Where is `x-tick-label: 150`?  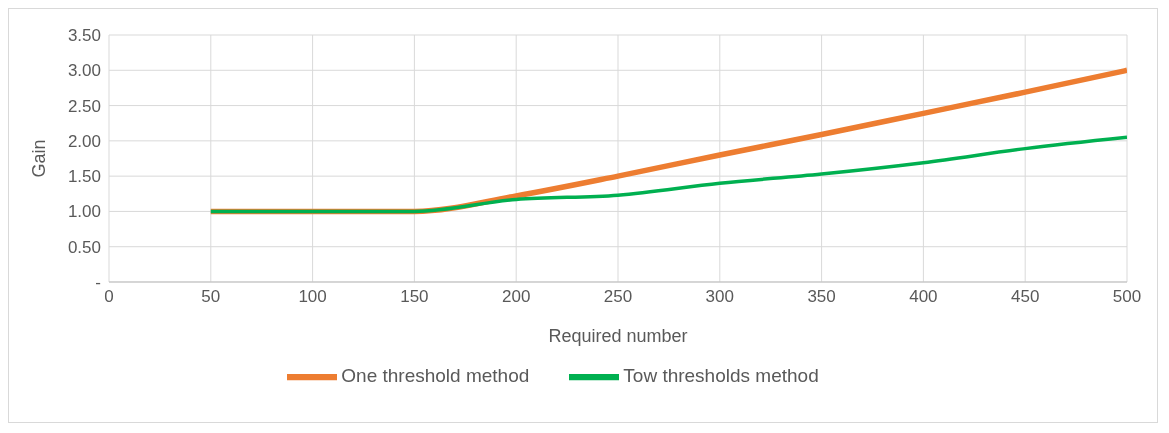
x-tick-label: 150 is located at coordinates (414, 297).